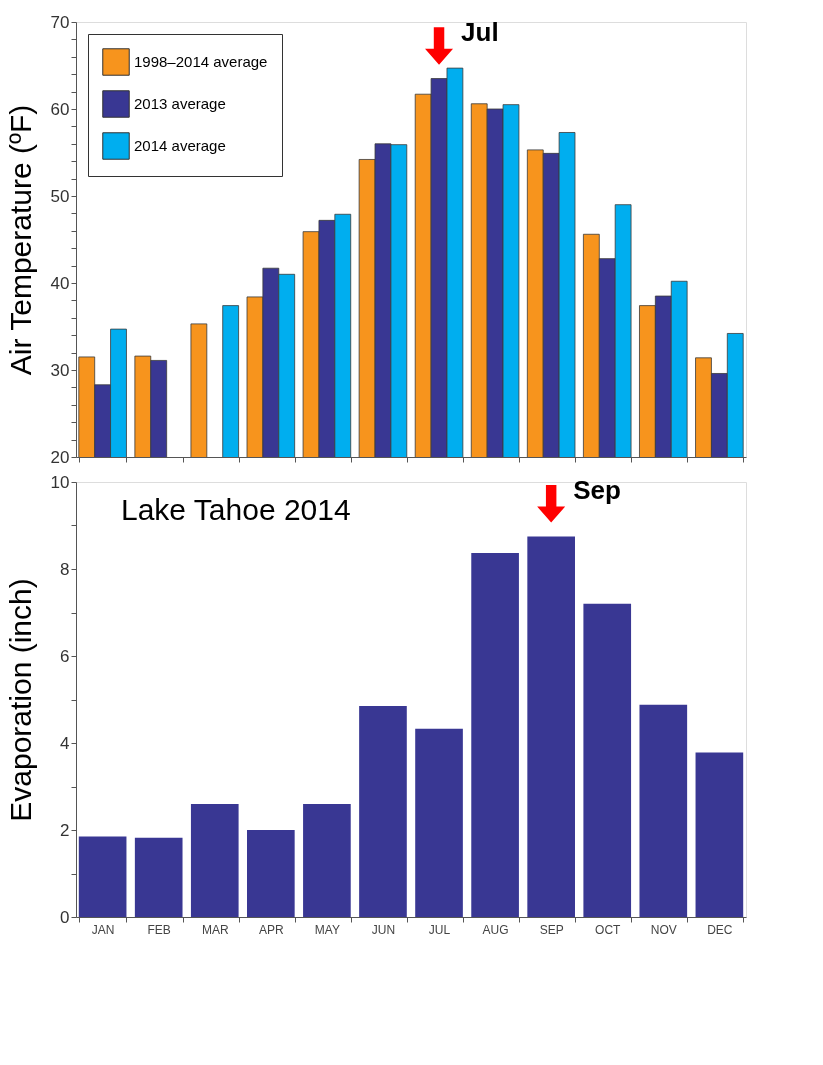  Describe the element at coordinates (480, 31) in the screenshot. I see `annotation: Jul` at that location.